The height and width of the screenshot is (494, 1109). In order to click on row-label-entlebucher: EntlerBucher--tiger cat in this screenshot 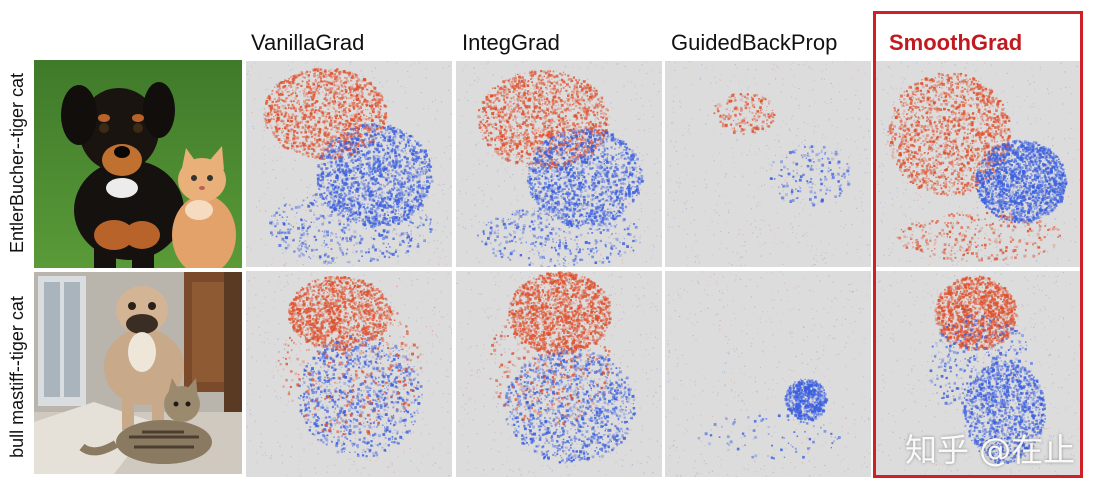, I will do `click(17, 163)`.